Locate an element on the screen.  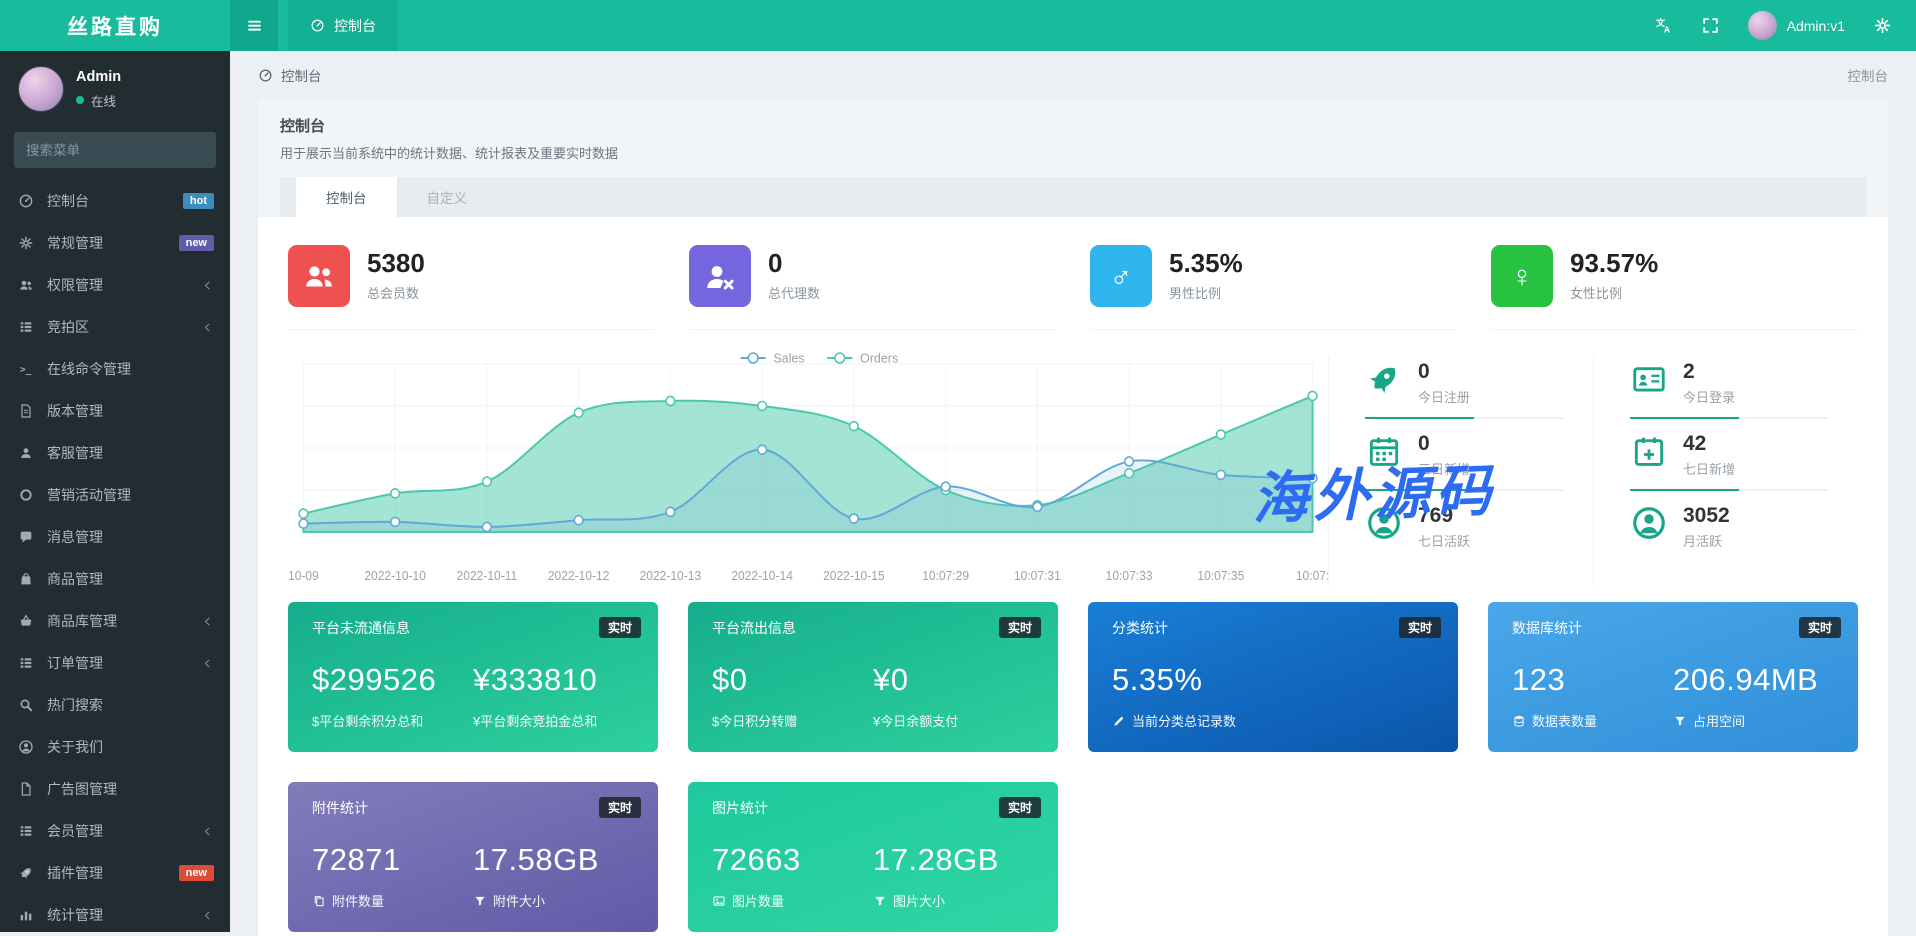
sidebar-item-10: 商品管理 is located at coordinates (115, 579).